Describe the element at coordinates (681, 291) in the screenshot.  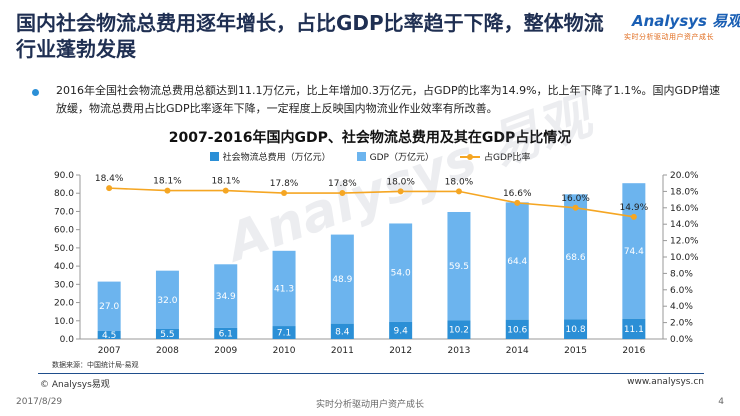
I see `y-right-tick-label: 6.0%` at that location.